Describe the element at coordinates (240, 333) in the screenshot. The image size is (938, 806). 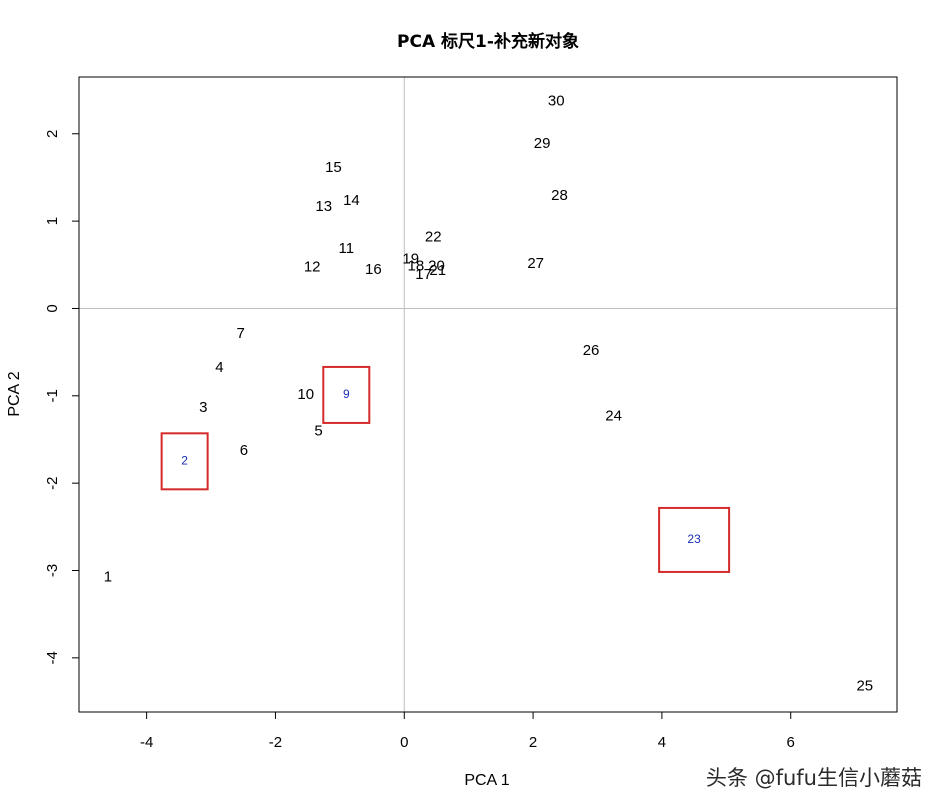
I see `point-label: 7` at that location.